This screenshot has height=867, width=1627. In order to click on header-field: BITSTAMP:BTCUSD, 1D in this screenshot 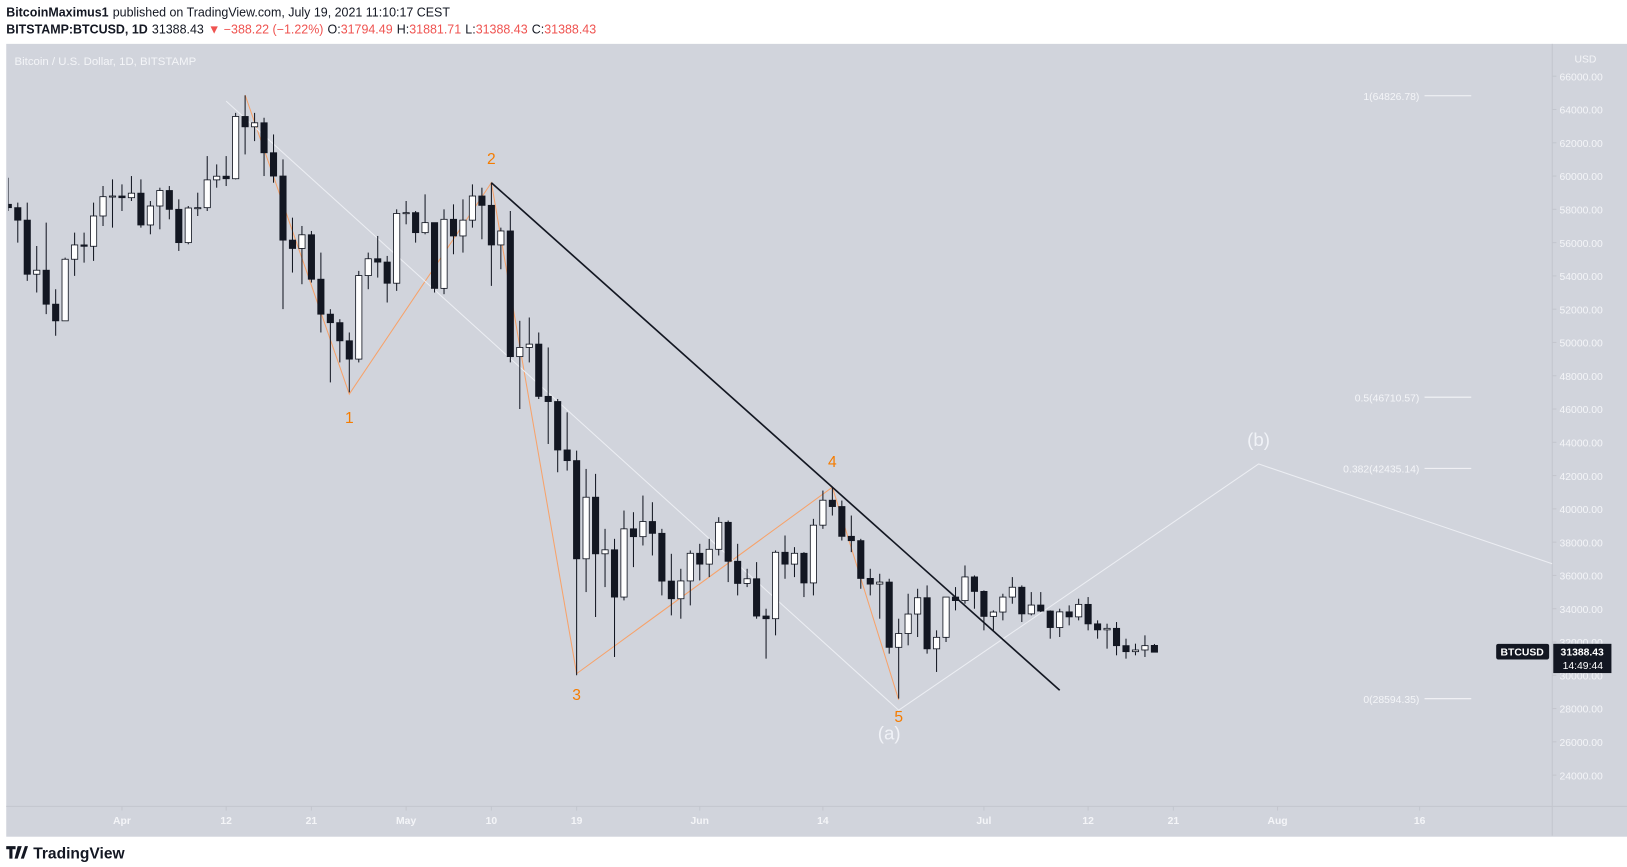, I will do `click(77, 29)`.